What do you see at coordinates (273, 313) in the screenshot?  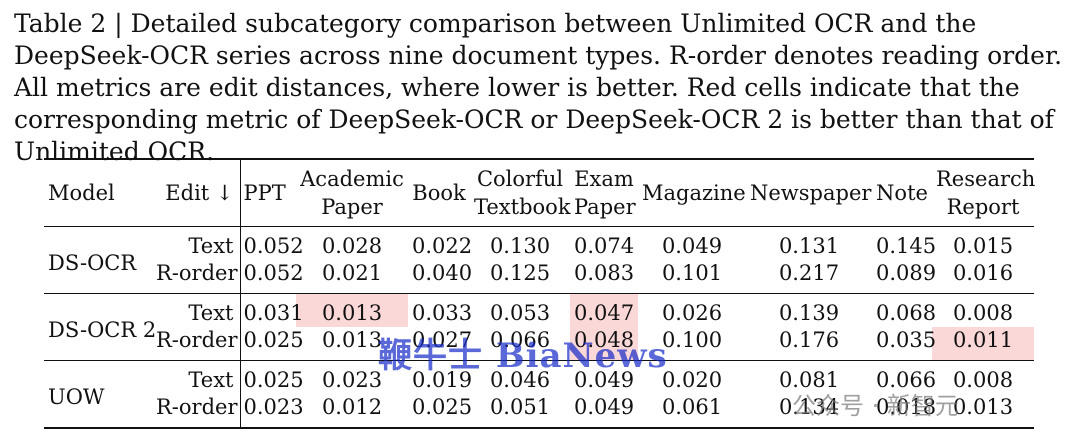 I see `value-cell: 0.031` at bounding box center [273, 313].